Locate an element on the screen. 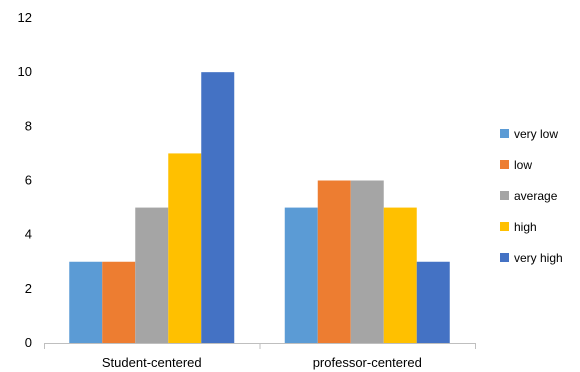 The height and width of the screenshot is (372, 580). x-axis-labels: Student-centered professor-centered is located at coordinates (262, 362).